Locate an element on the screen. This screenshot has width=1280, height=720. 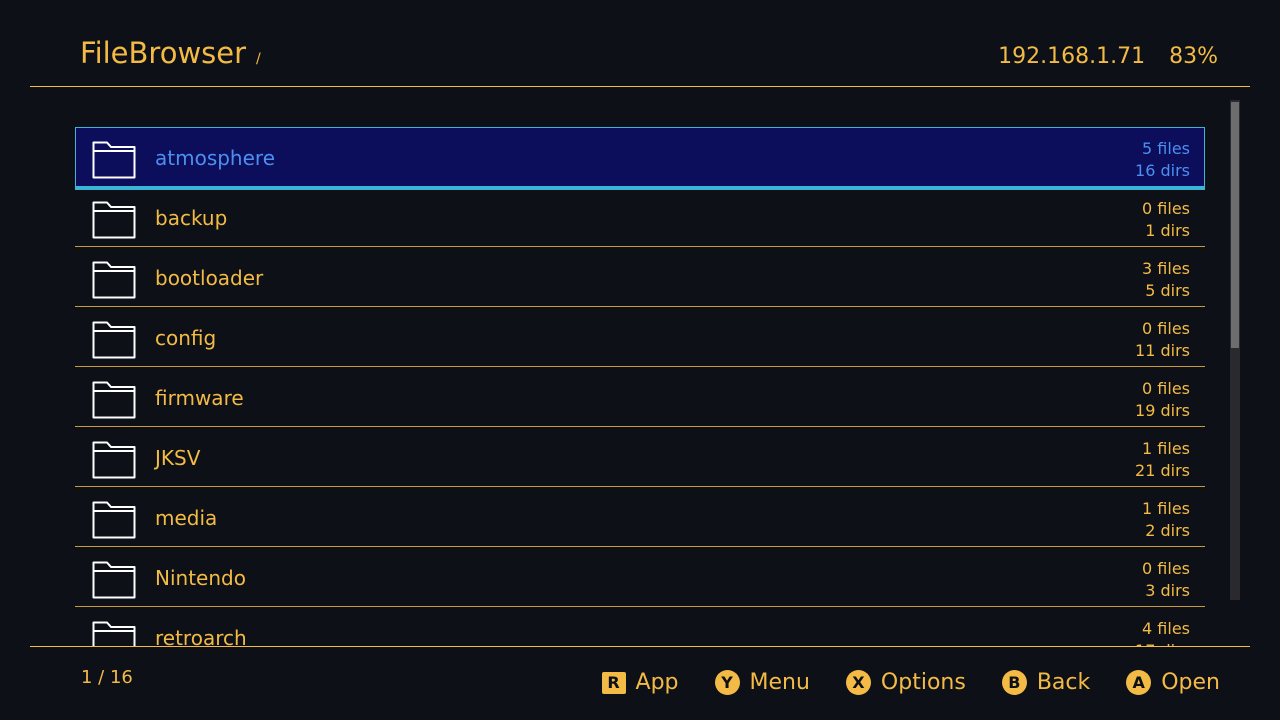
hint-options: X Options is located at coordinates (905, 682).